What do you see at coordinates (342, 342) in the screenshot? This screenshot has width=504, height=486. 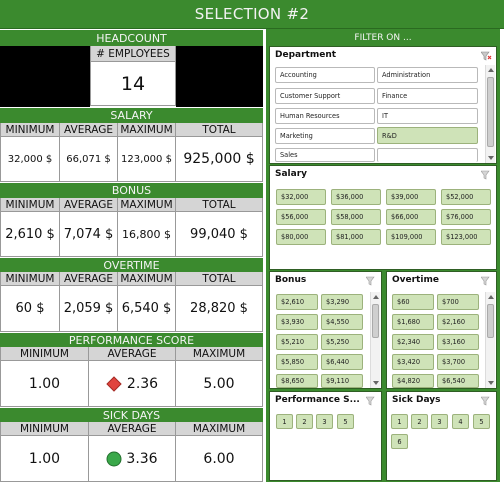 I see `bonus-item: $5,250` at bounding box center [342, 342].